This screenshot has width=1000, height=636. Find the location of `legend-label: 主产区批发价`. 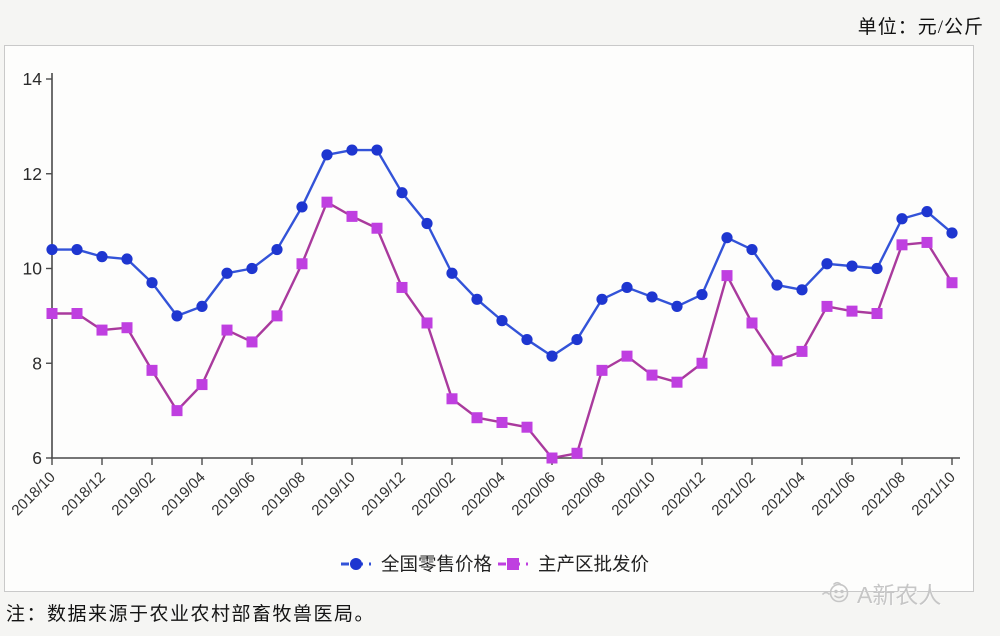

legend-label: 主产区批发价 is located at coordinates (593, 564).